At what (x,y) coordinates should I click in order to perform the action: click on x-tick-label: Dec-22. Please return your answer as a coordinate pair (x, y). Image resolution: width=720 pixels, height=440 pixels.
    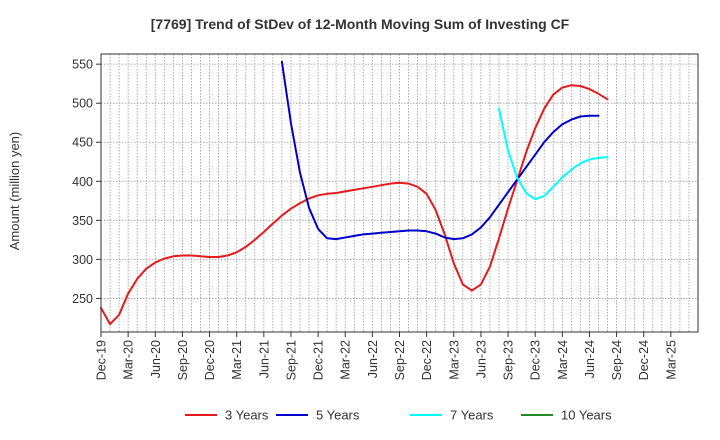
    Looking at the image, I should click on (427, 360).